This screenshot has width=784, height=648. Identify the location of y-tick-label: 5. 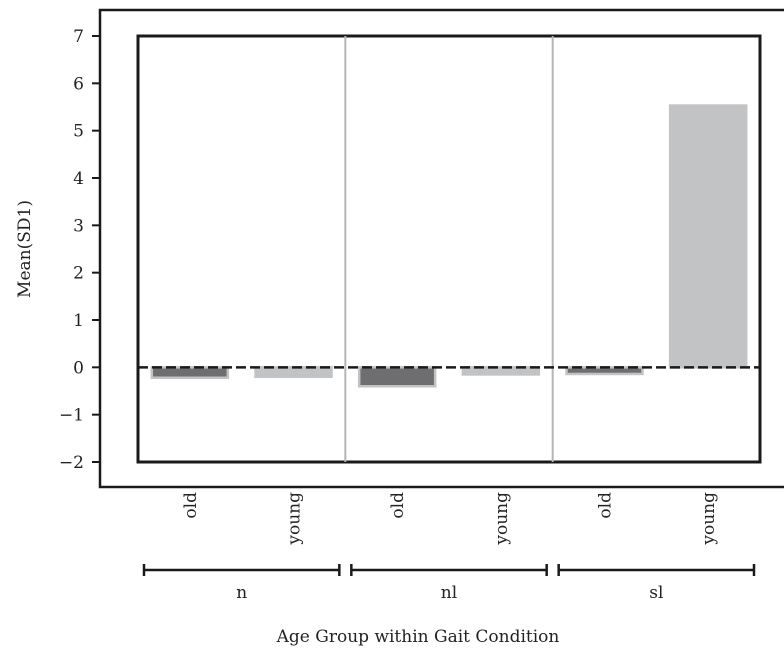
(78, 132).